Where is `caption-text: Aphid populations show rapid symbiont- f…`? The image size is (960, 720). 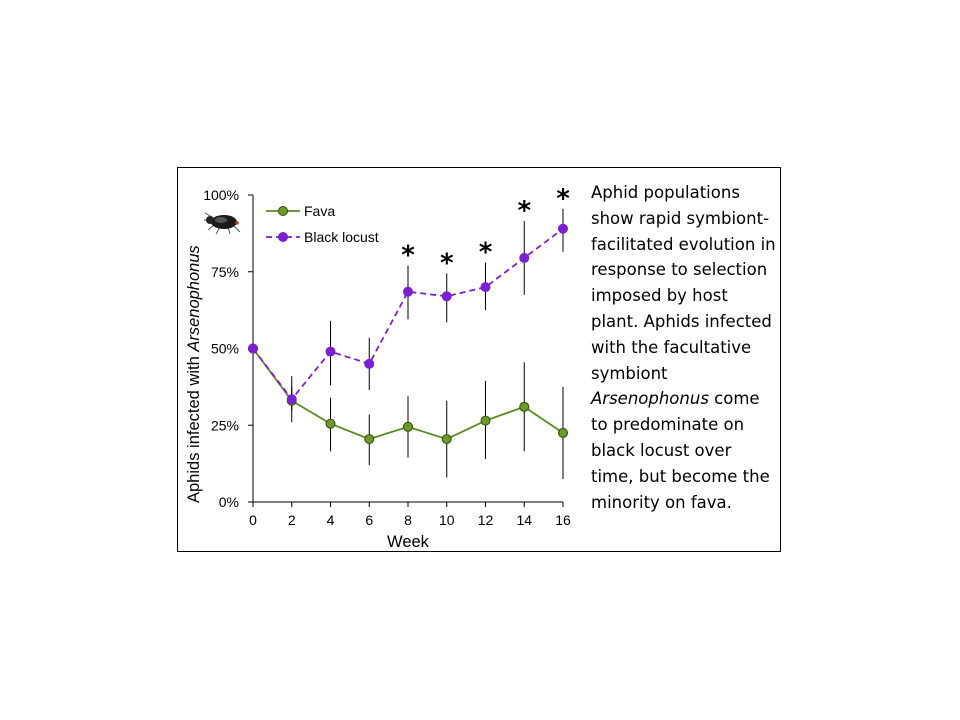 caption-text: Aphid populations show rapid symbiont- f… is located at coordinates (686, 283).